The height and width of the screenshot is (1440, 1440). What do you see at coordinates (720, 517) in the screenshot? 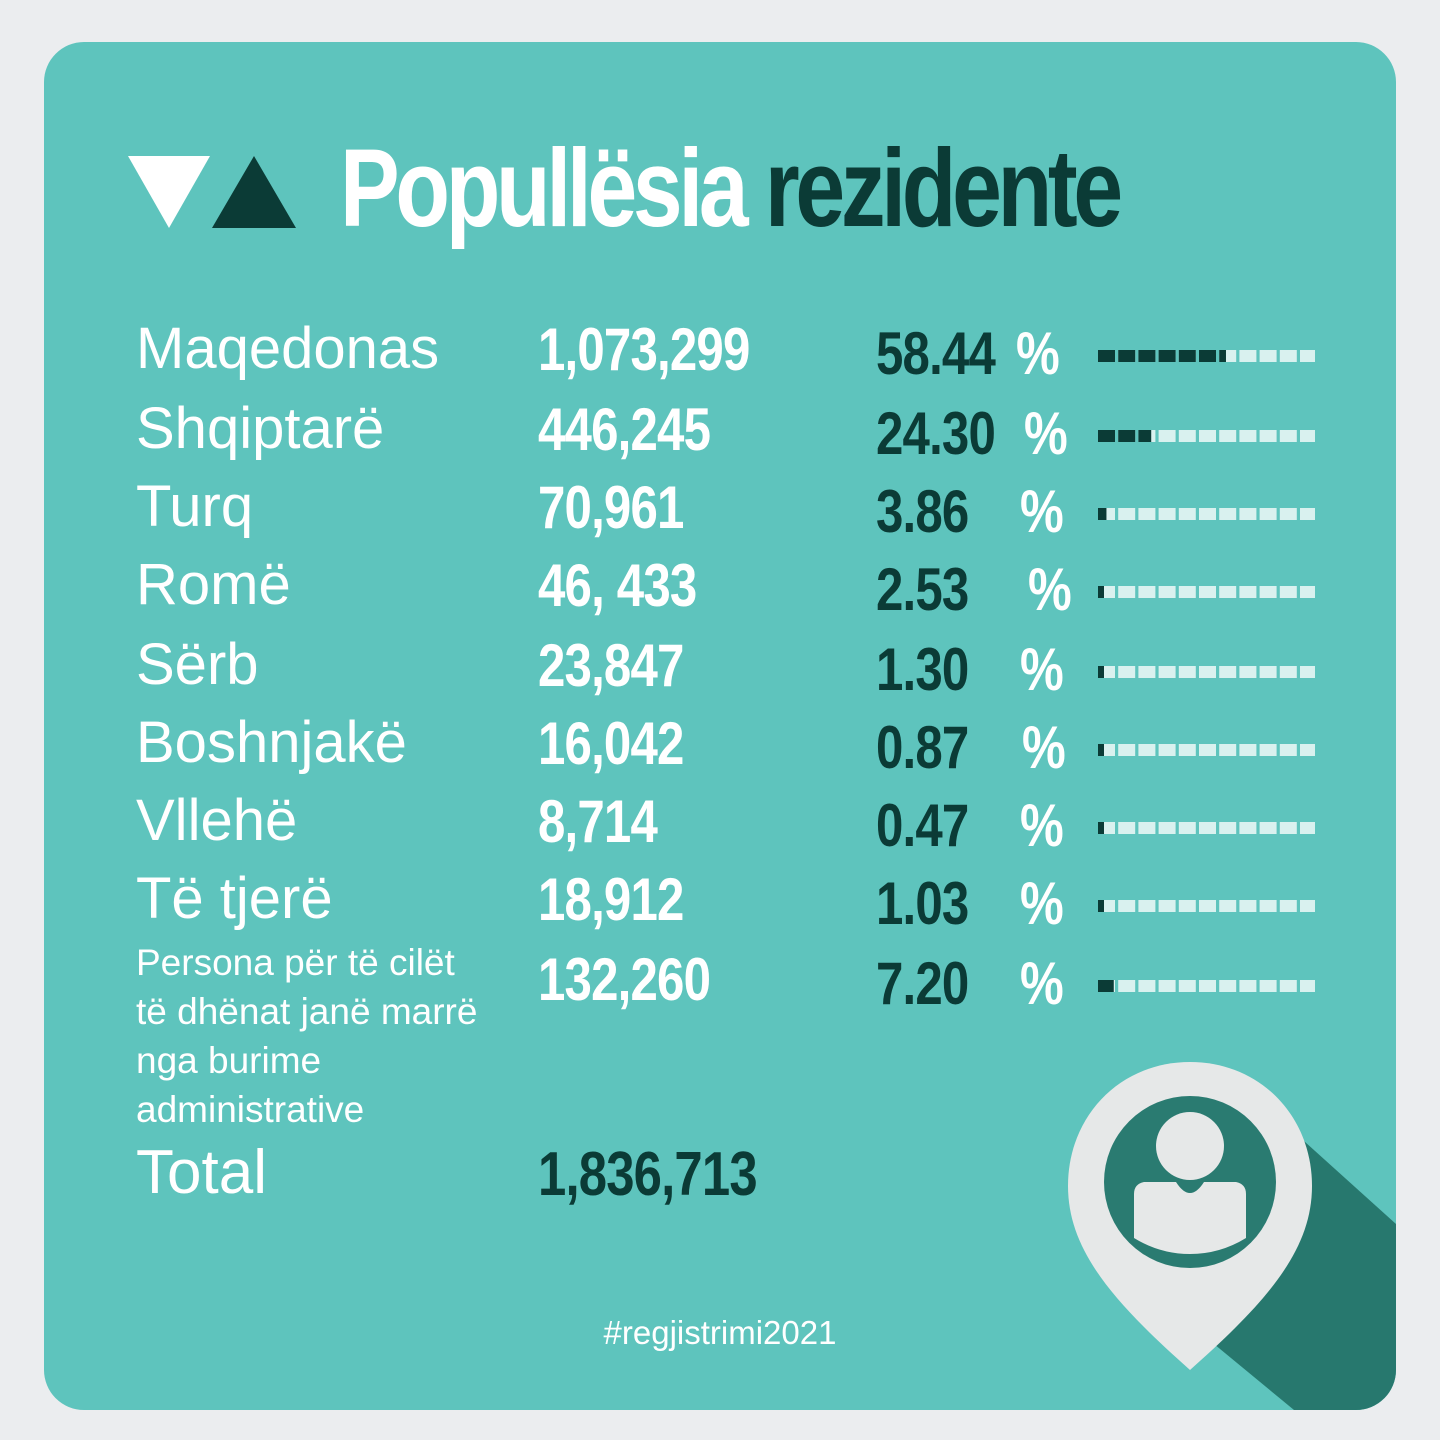
I see `table-row: Turq 70,961 3.86%` at bounding box center [720, 517].